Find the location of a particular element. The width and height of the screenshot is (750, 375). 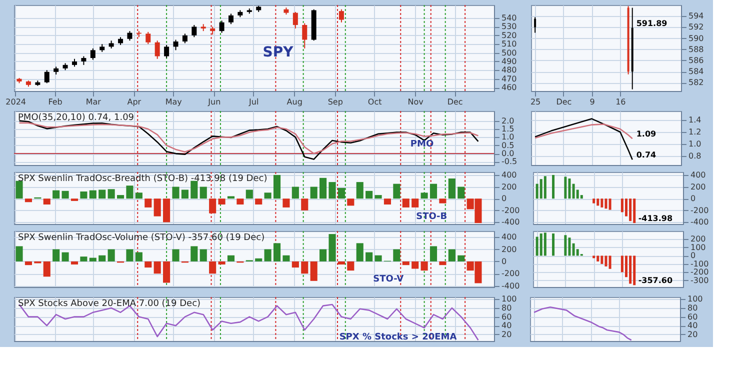

y-tick-label: 590 is located at coordinates (696, 38).